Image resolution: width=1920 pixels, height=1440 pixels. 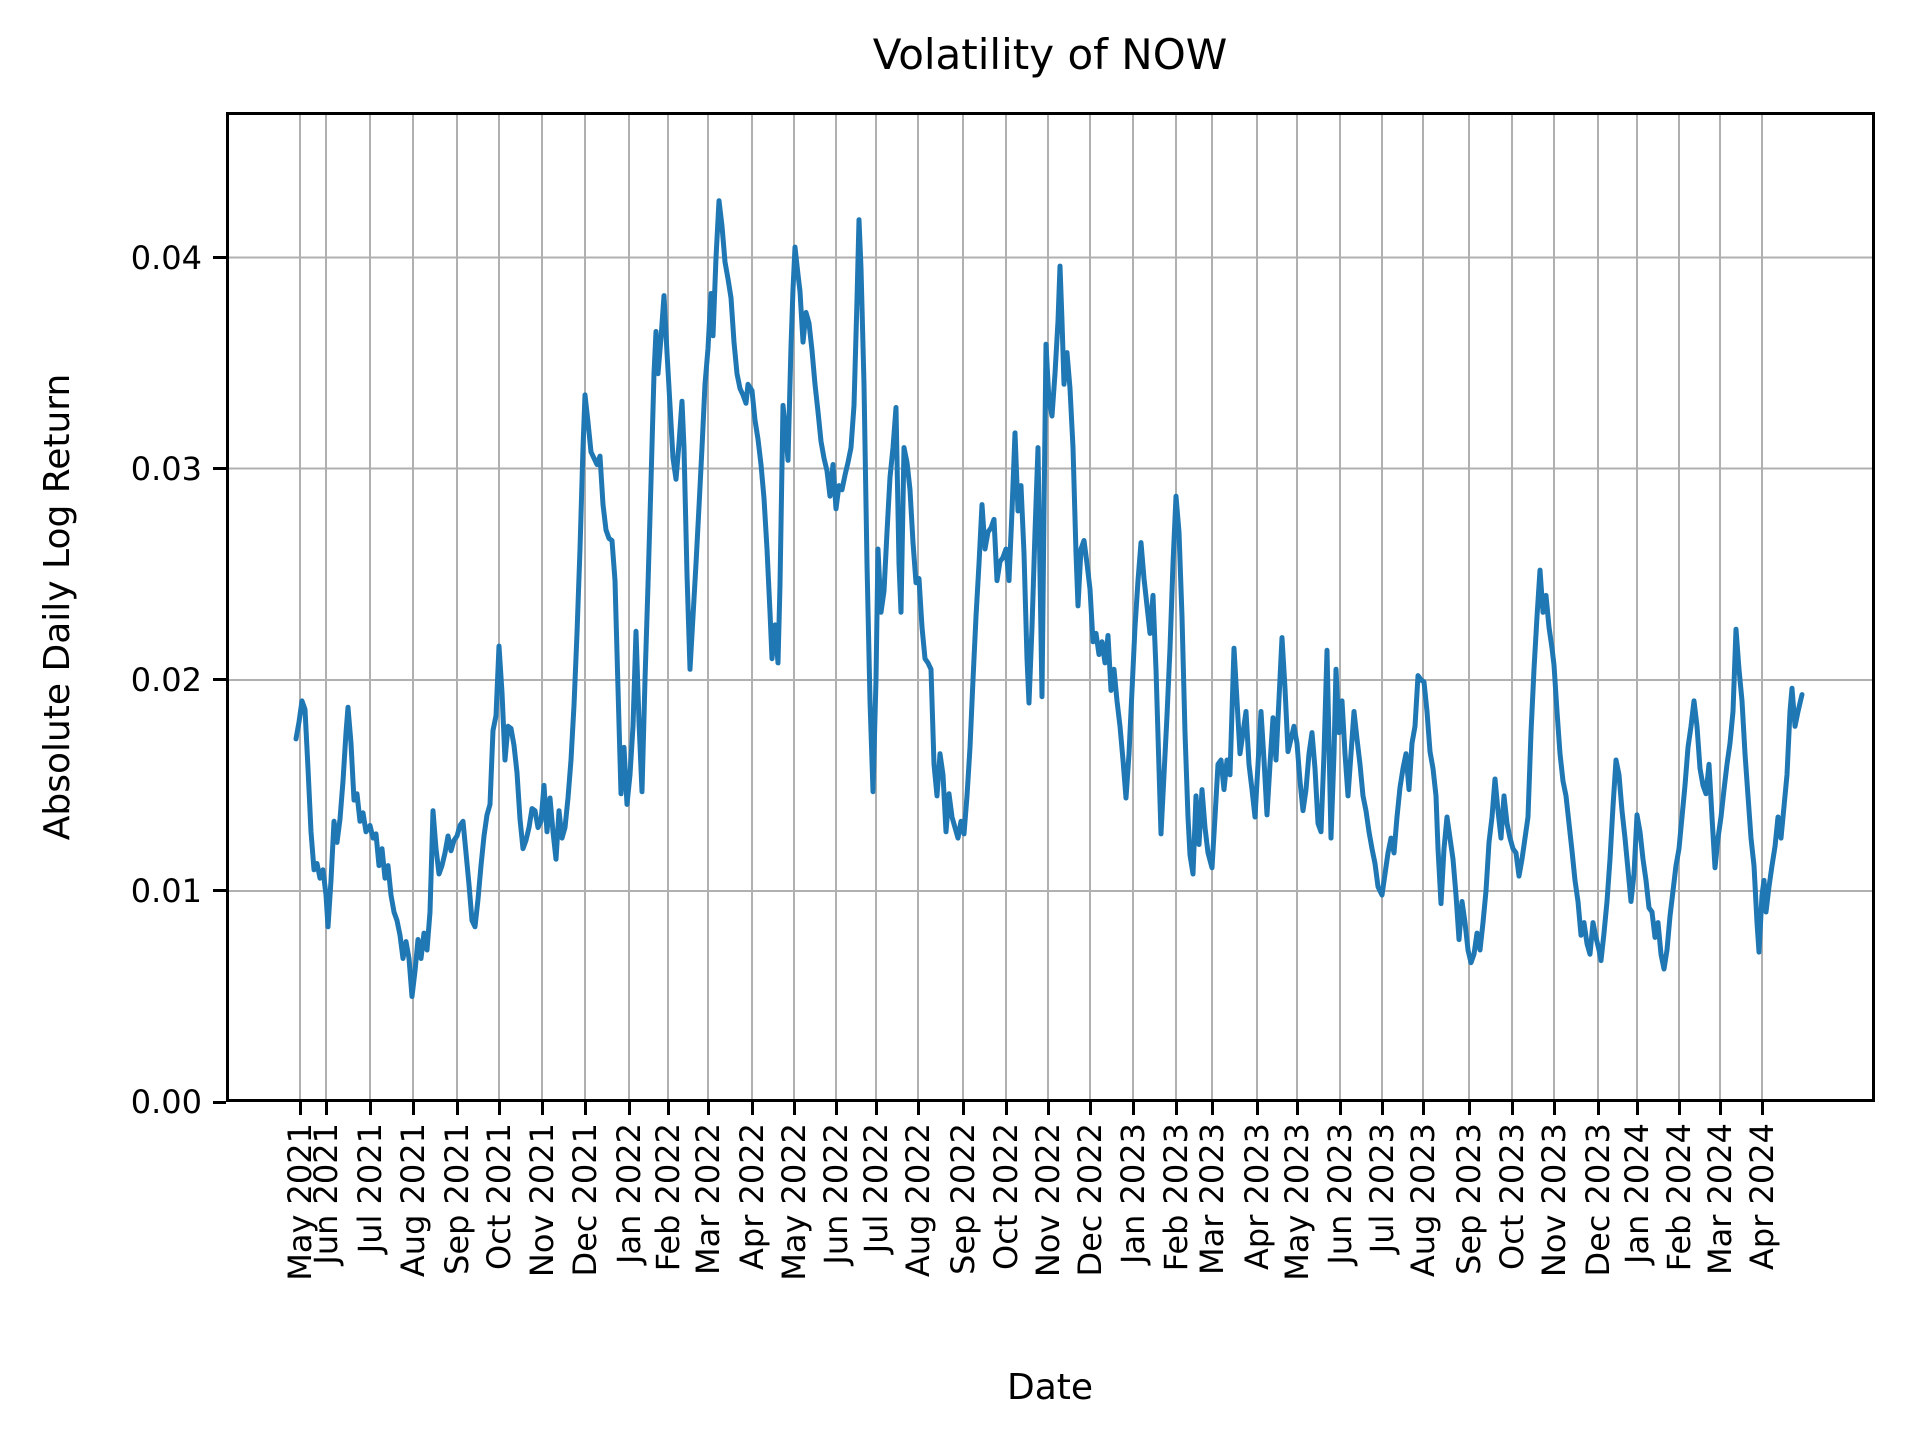 What do you see at coordinates (166, 468) in the screenshot?
I see `y-tick-label: 0.03` at bounding box center [166, 468].